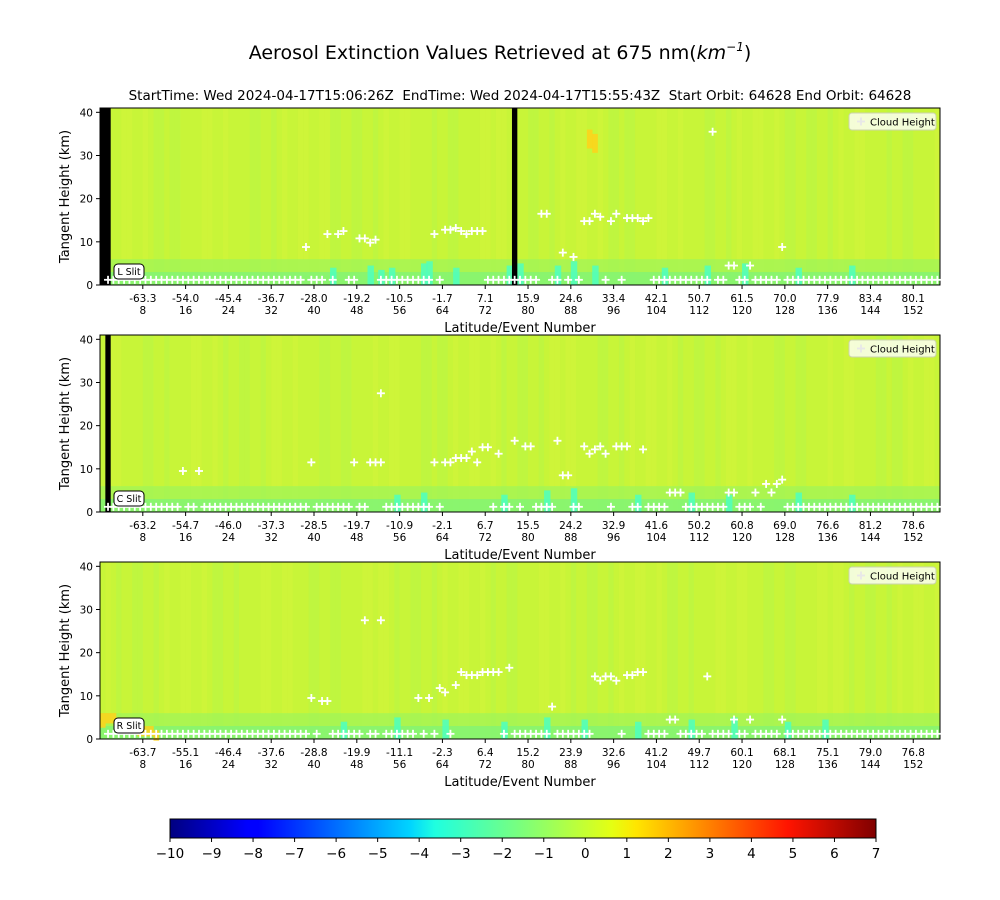  I want to click on y-tick-label: 20, so click(86, 200).